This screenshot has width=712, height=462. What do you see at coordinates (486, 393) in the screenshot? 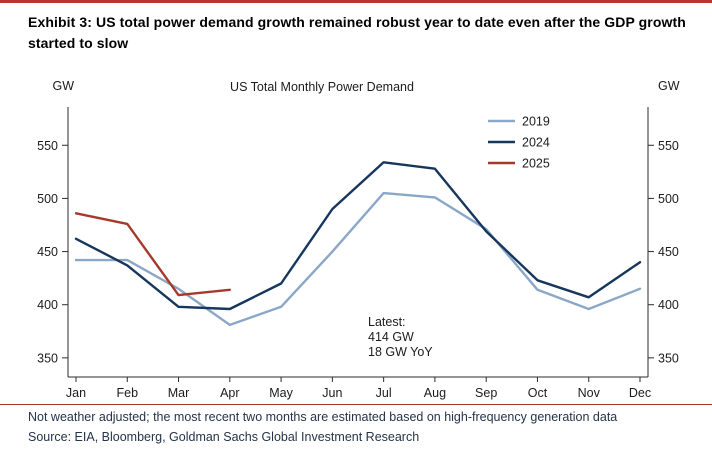
I see `x-tick-label: Sep` at bounding box center [486, 393].